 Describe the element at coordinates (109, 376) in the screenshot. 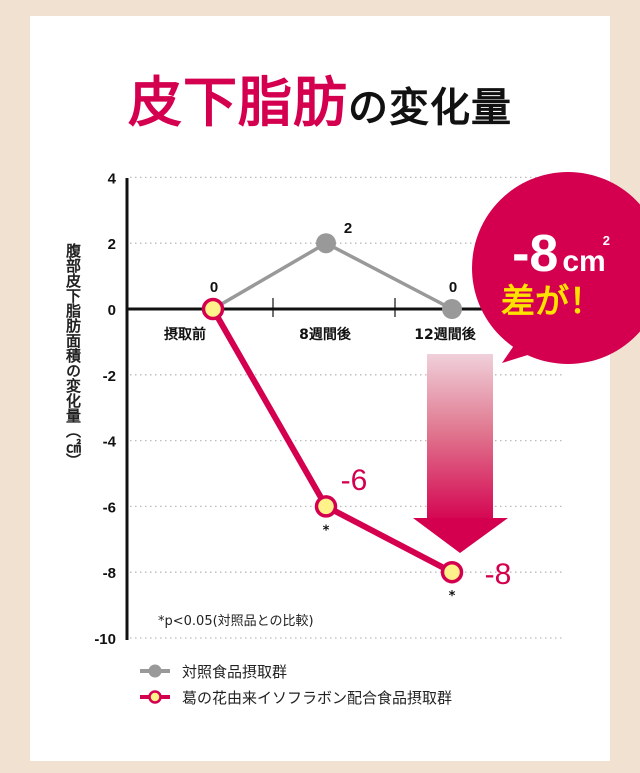

I see `y-tick-label: -2` at that location.